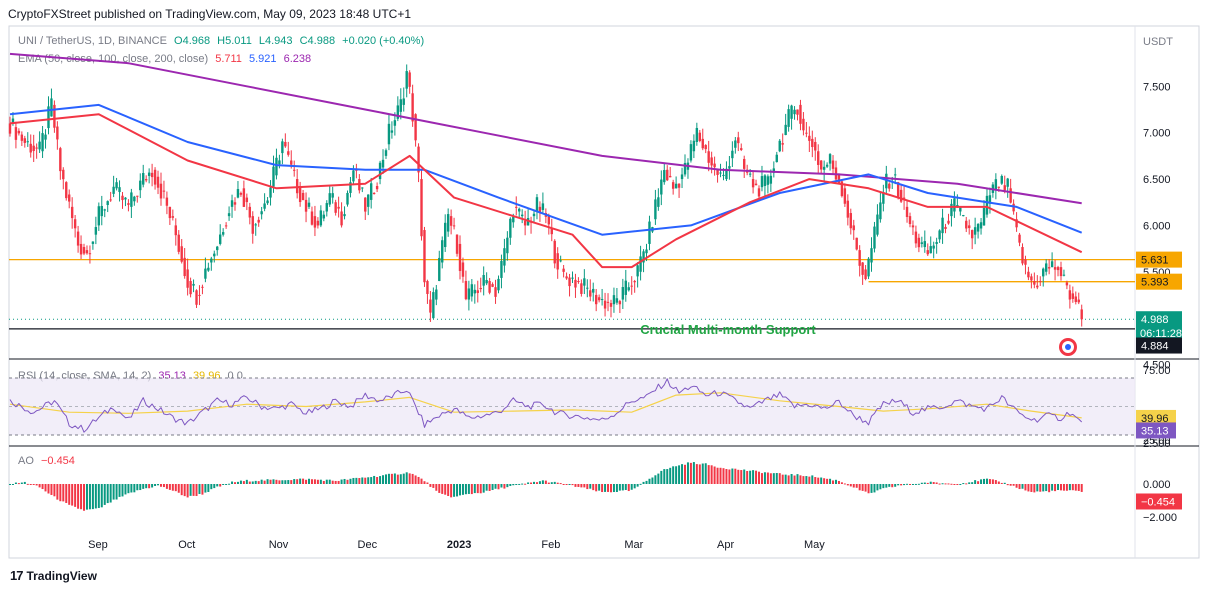  I want to click on time-tick-label: Apr, so click(725, 545).